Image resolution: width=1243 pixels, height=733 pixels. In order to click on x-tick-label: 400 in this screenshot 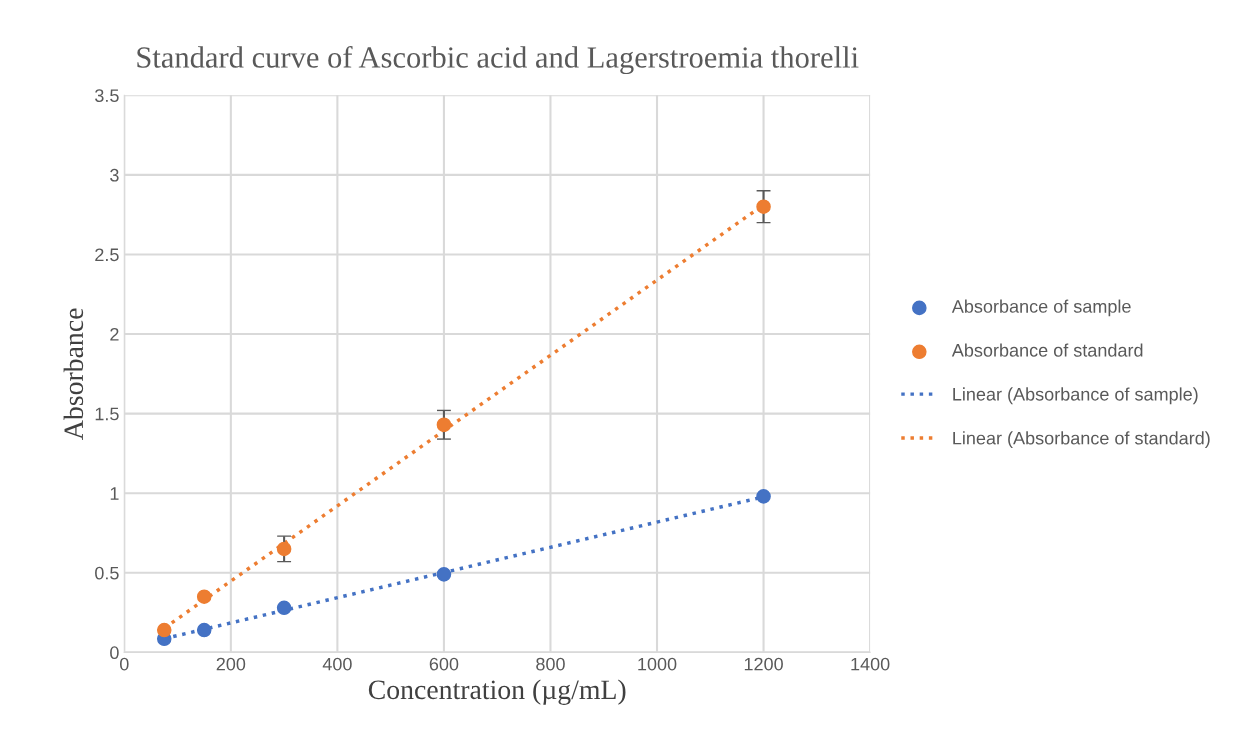, I will do `click(337, 664)`.